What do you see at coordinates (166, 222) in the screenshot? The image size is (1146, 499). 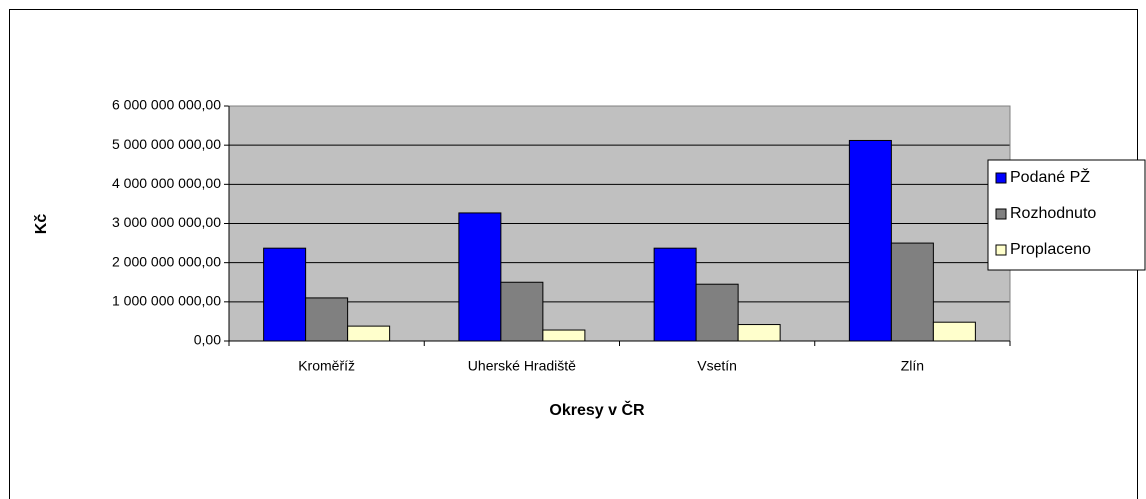 I see `y-tick-label: 3 000 000 000,00` at bounding box center [166, 222].